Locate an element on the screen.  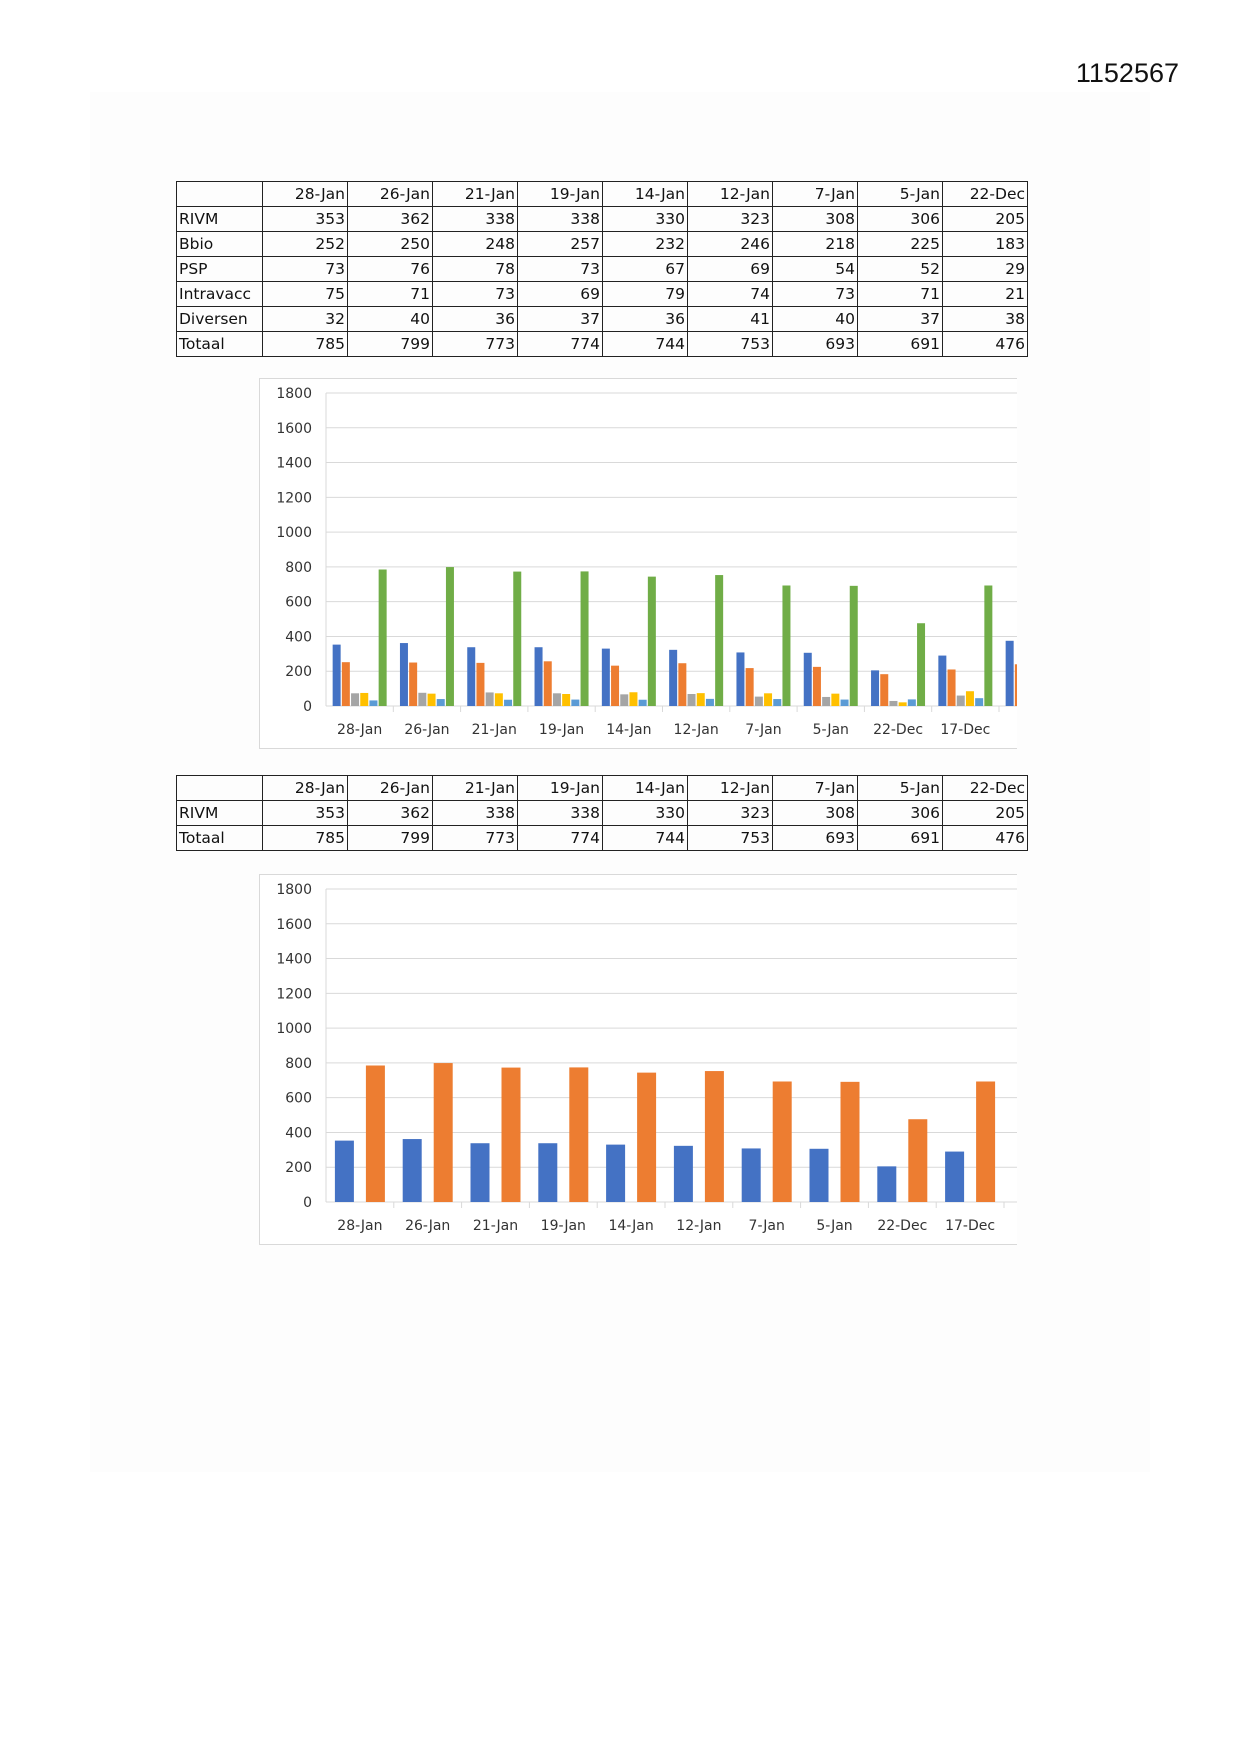
x-tick-label: 28-Jan is located at coordinates (359, 730).